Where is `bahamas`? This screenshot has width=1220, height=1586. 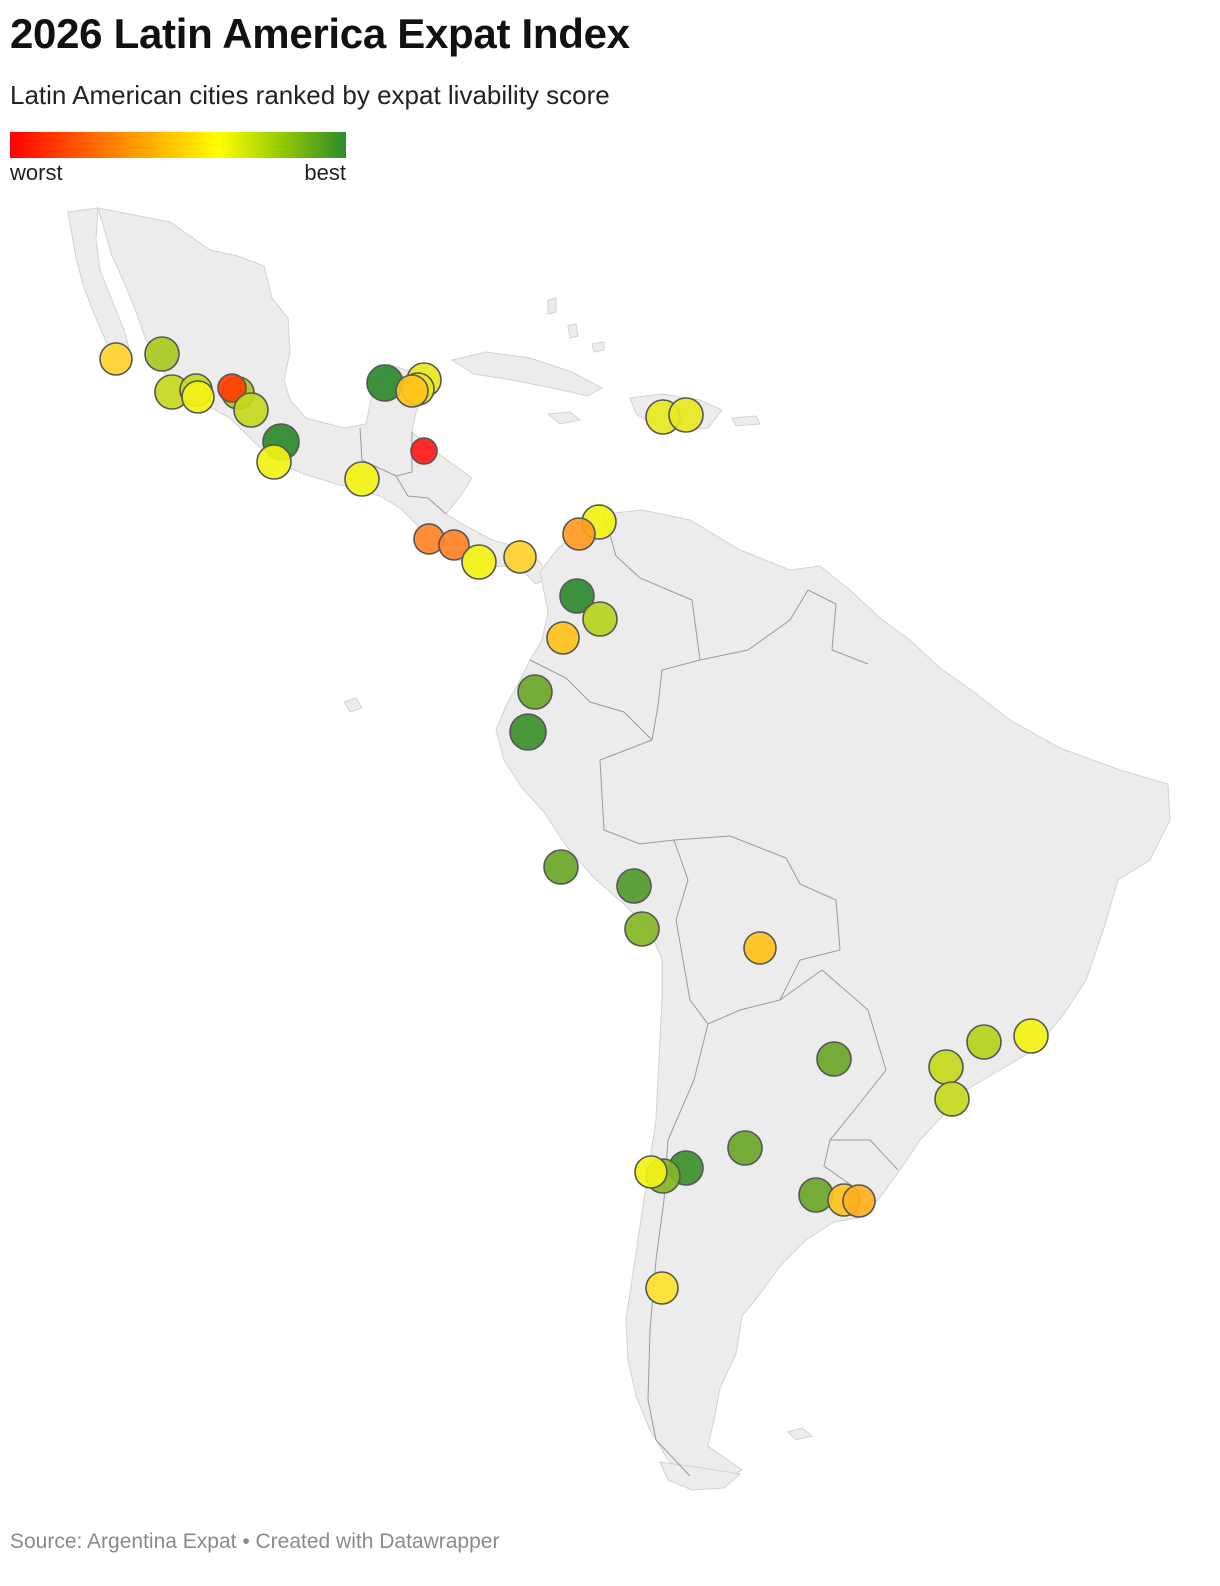 bahamas is located at coordinates (576, 325).